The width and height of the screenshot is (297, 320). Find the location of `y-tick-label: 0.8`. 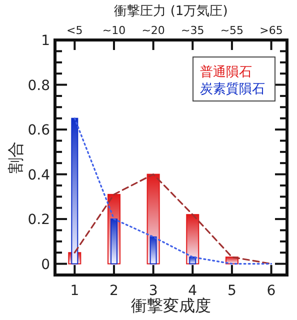

y-tick-label: 0.8 is located at coordinates (39, 86).